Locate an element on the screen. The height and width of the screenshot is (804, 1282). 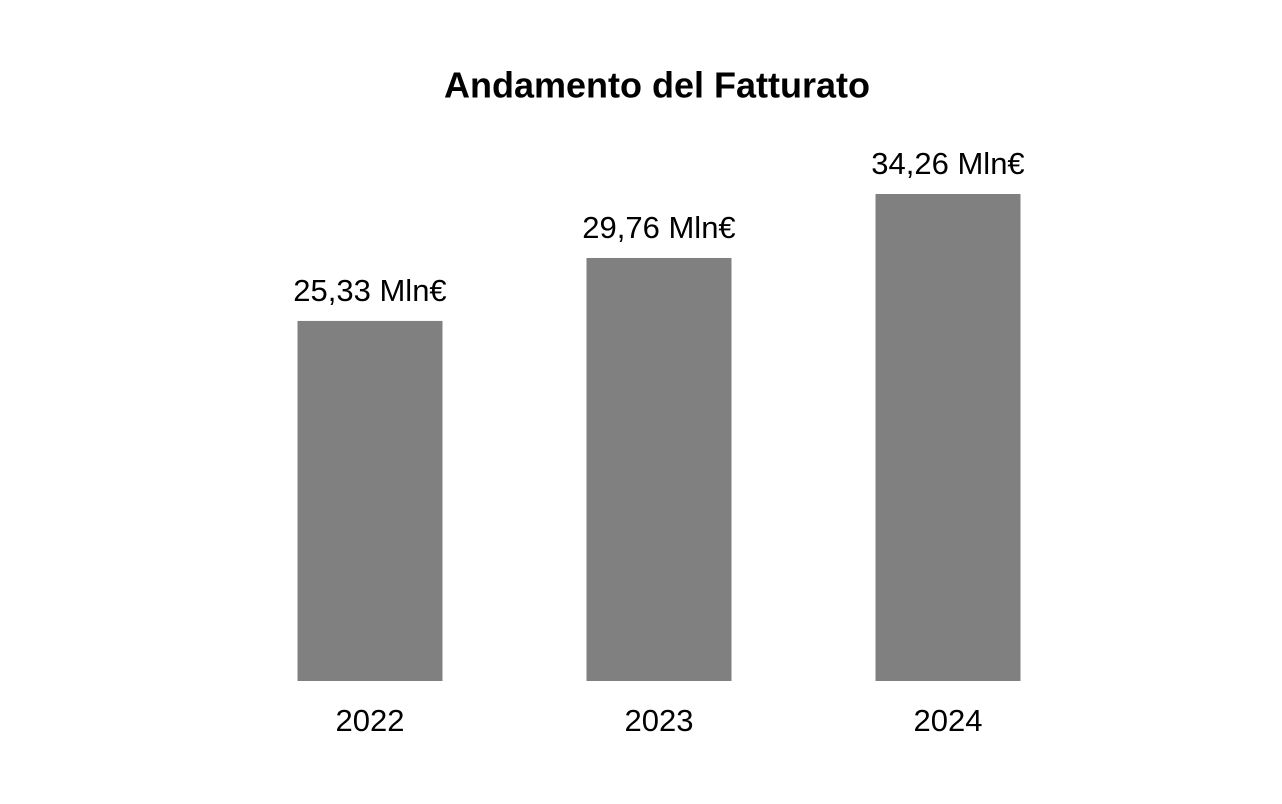
value-label: 34,26 Mln€ is located at coordinates (947, 163).